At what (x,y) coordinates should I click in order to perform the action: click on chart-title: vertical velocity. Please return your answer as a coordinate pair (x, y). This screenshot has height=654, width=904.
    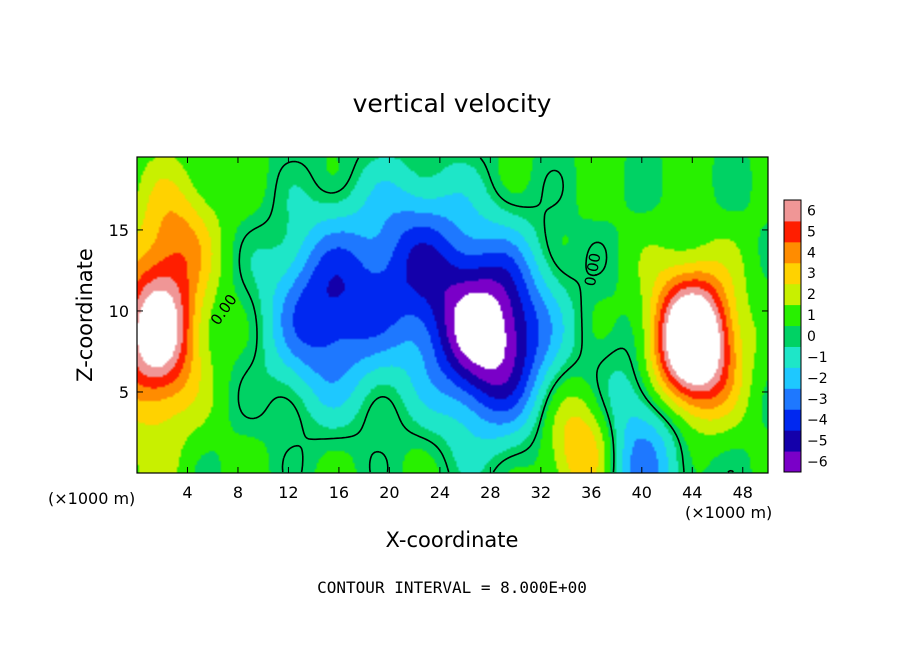
    Looking at the image, I should click on (452, 103).